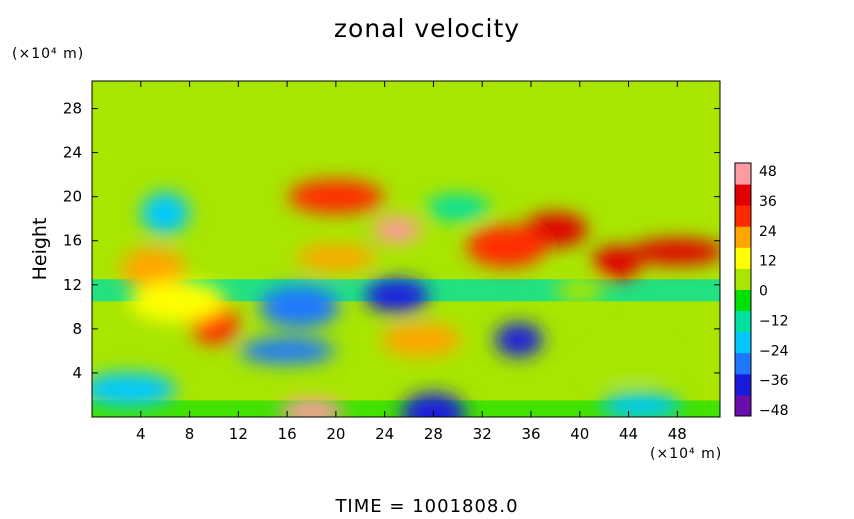  I want to click on colorbar-tick-label-7: −36, so click(774, 381).